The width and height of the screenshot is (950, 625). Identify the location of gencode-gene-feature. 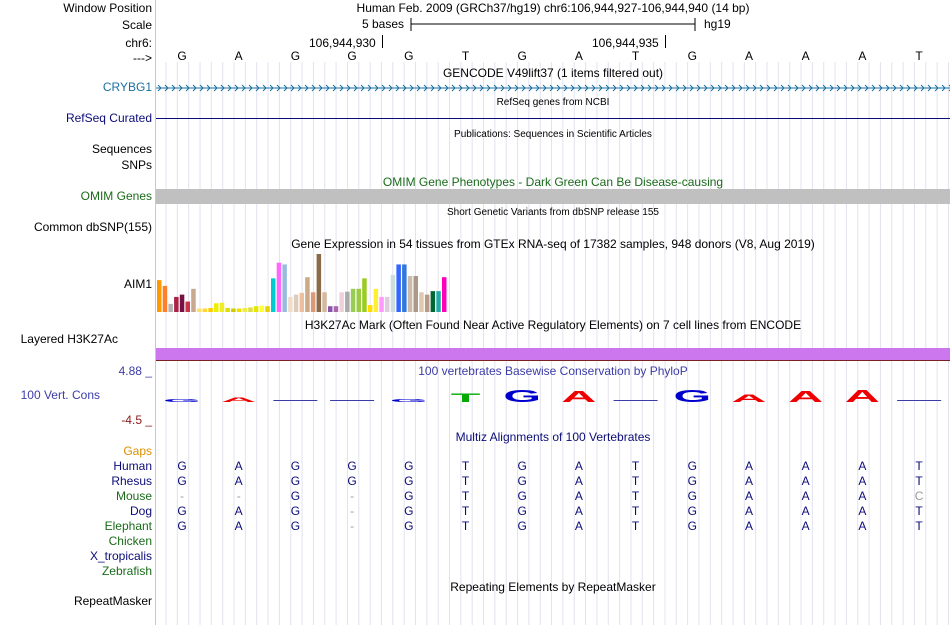
(553, 88).